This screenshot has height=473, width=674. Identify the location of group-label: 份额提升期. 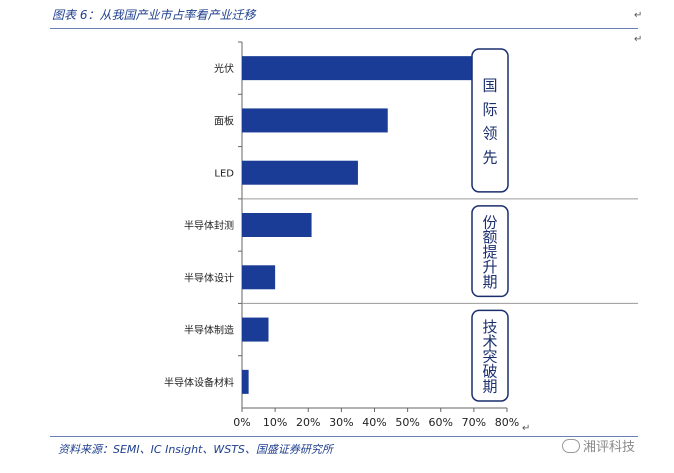
(489, 252).